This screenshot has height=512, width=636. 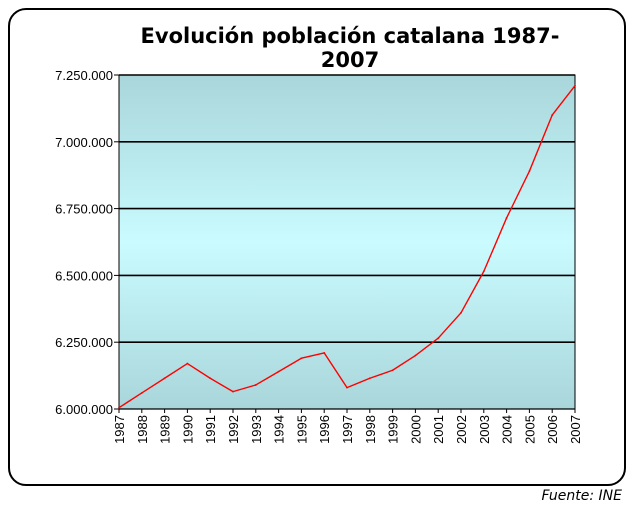 I want to click on x-tick-label: 1988, so click(x=142, y=429).